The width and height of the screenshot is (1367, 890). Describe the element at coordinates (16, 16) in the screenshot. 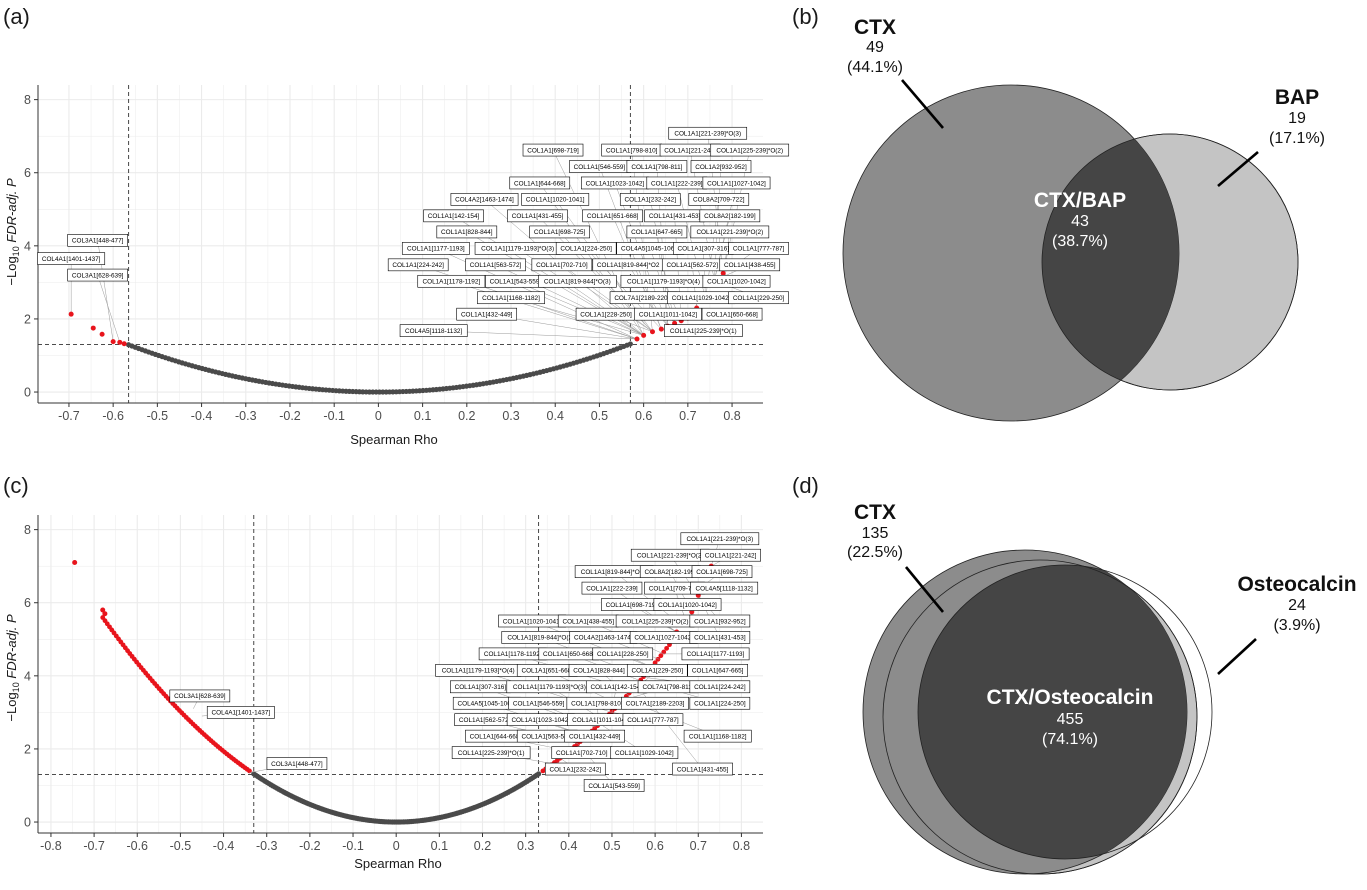

I see `panel-letter-a: (a)` at that location.